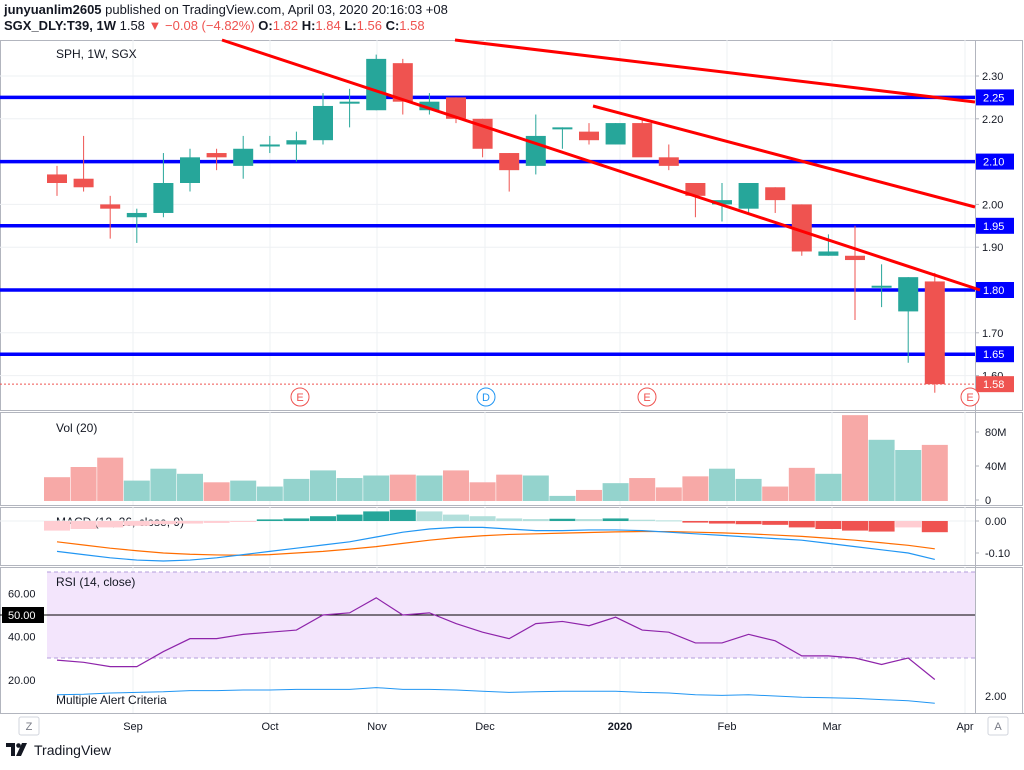 The height and width of the screenshot is (770, 1024). I want to click on level-price-label: 1.80, so click(993, 291).